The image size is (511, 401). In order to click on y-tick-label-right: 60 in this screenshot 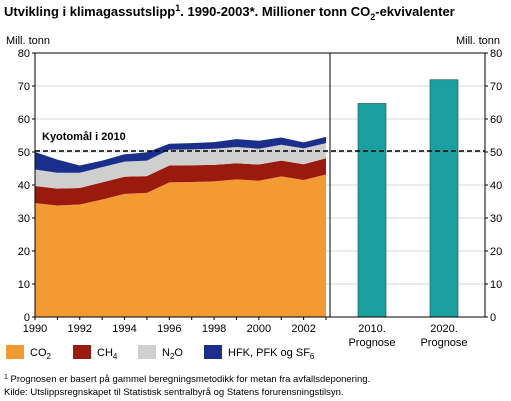, I will do `click(496, 120)`.